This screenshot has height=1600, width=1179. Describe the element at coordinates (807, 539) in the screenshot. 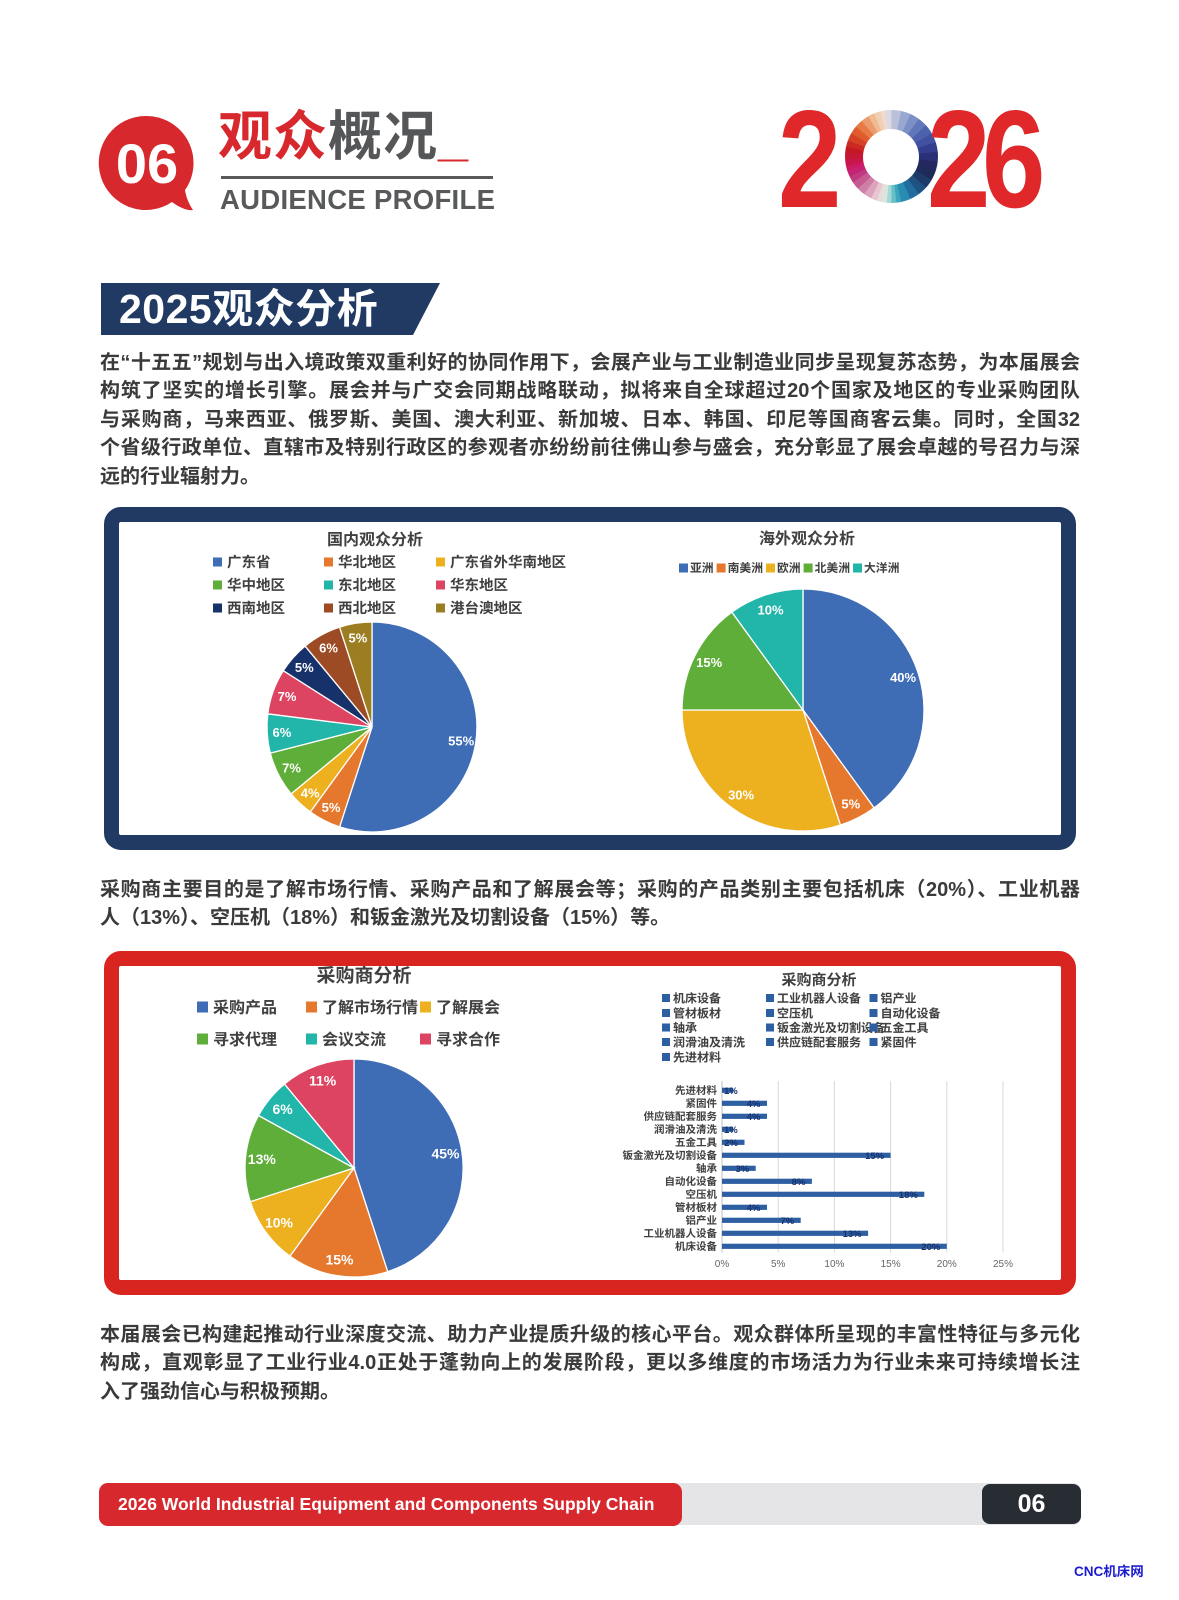

I see `svg-text: 海外观众分析` at that location.